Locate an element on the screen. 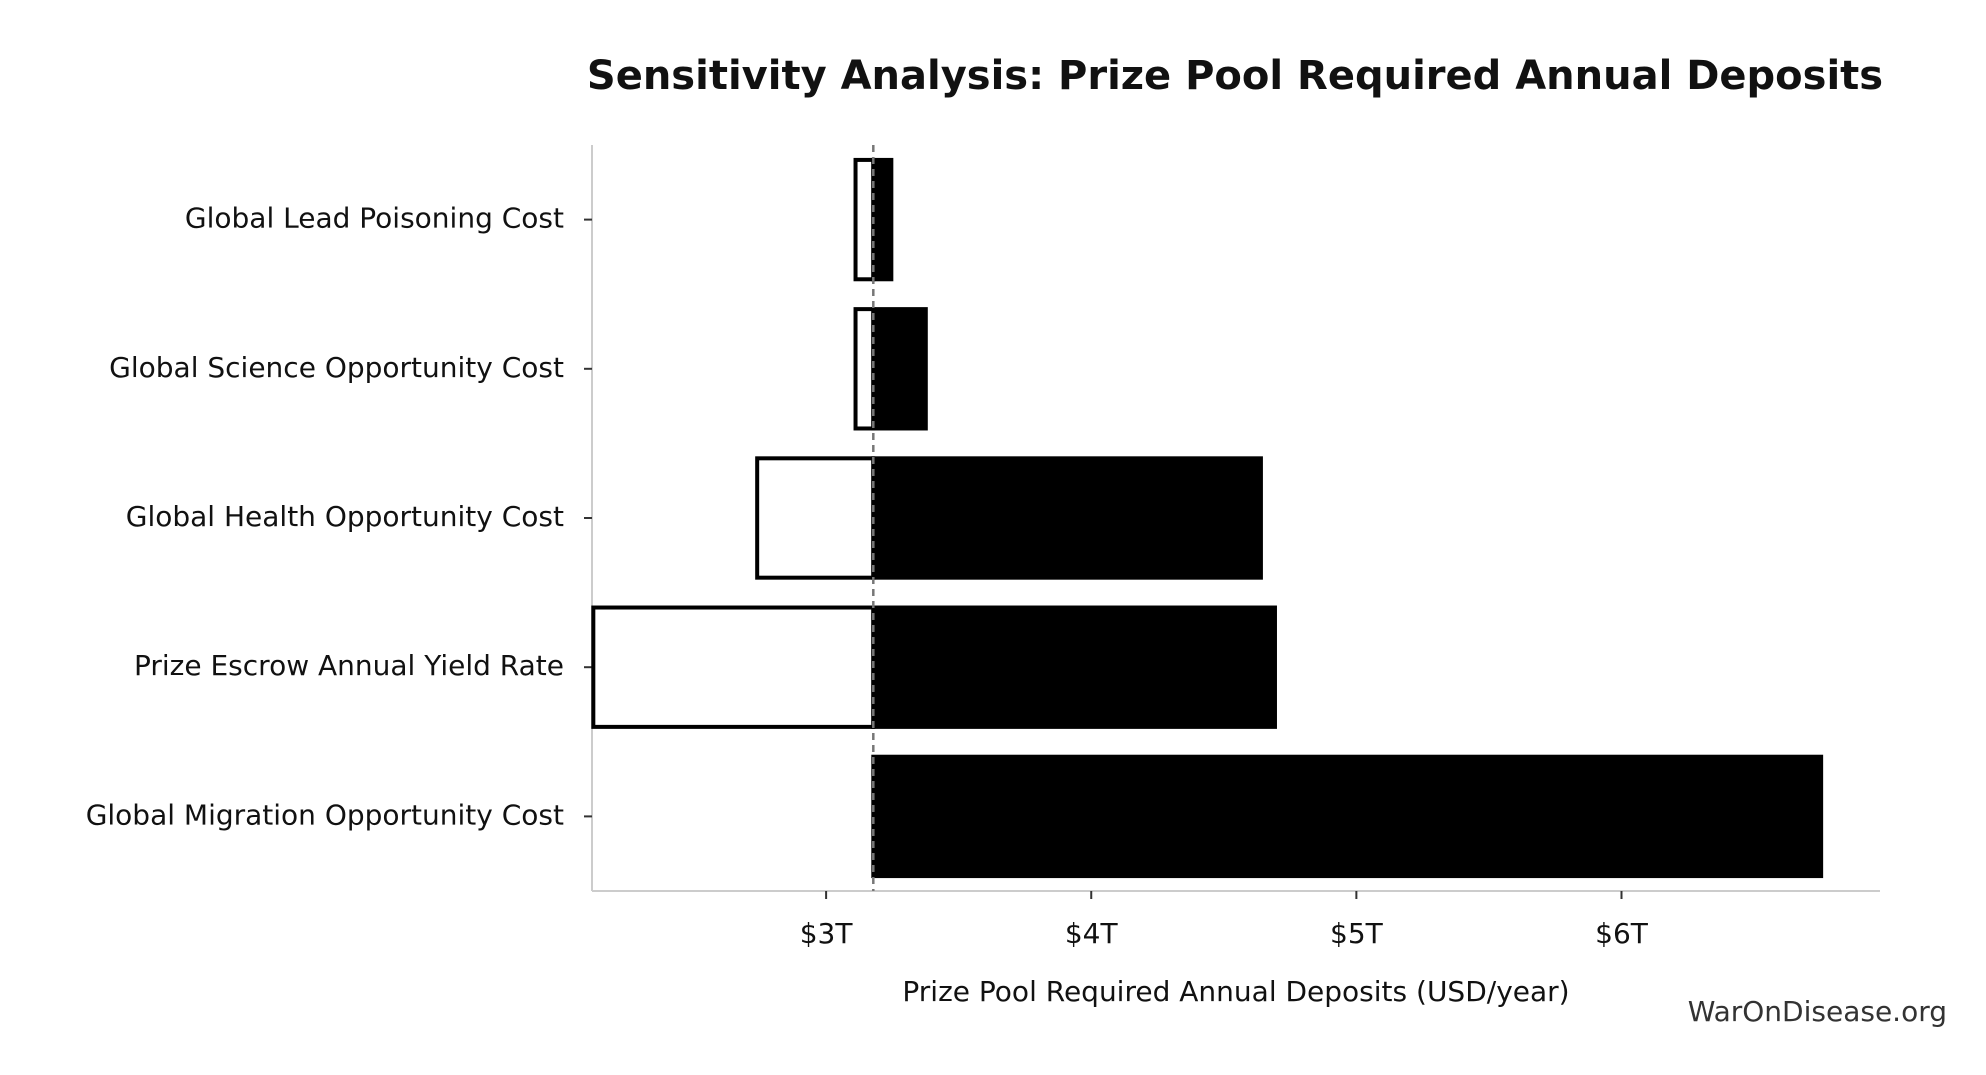 Image resolution: width=1986 pixels, height=1075 pixels. y-tick-label: Prize Escrow Annual Yield Rate is located at coordinates (349, 665).